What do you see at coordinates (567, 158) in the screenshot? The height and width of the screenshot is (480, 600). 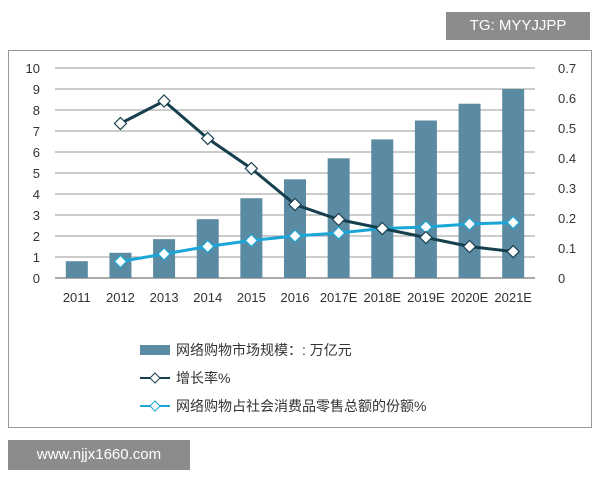 I see `y-right-tick-label: 0.4` at bounding box center [567, 158].